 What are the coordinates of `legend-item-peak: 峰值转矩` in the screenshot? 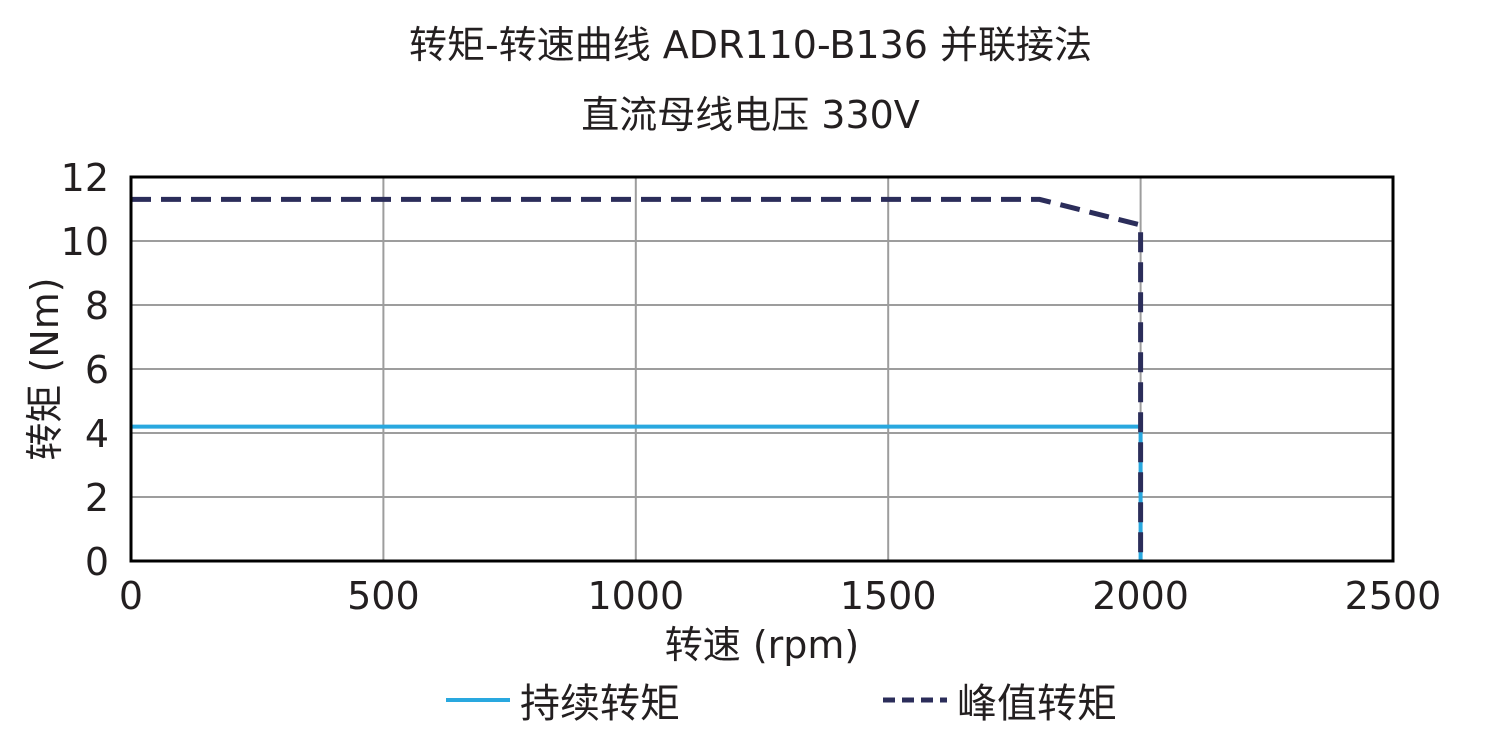 It's located at (1000, 701).